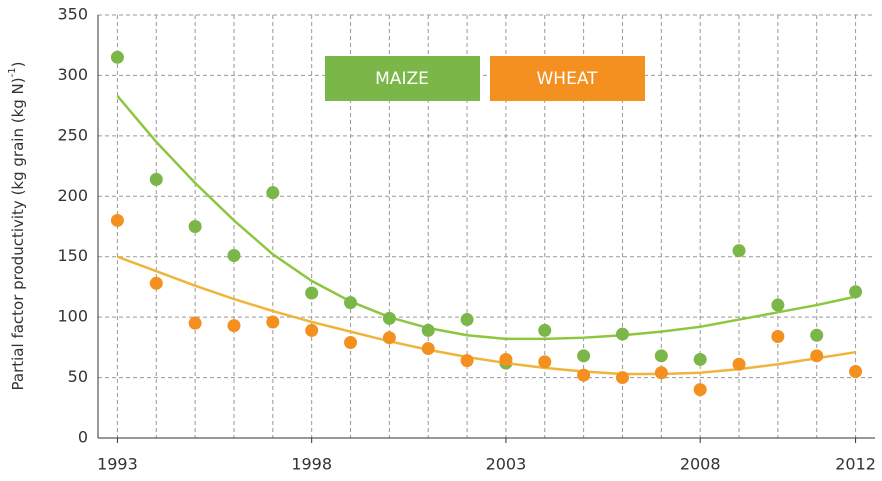 The width and height of the screenshot is (882, 481). Describe the element at coordinates (18, 65) in the screenshot. I see `y-label-end: )` at that location.